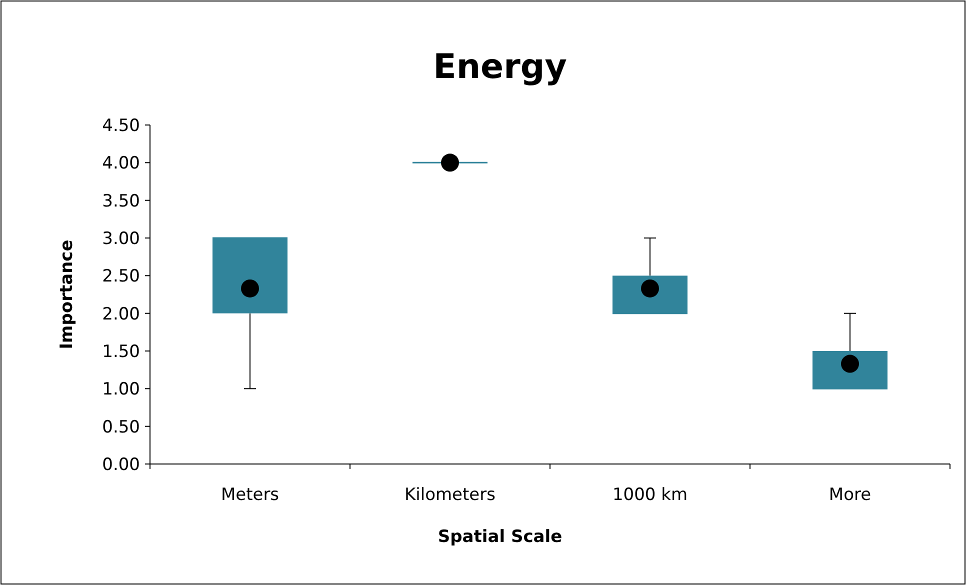  Describe the element at coordinates (121, 164) in the screenshot. I see `y-tick-label: 4.00` at that location.